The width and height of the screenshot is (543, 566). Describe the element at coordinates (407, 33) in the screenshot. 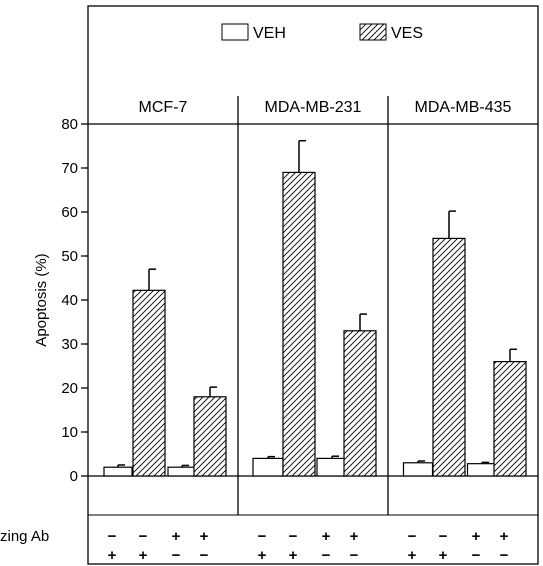

I see `legend-ves-label: VES` at that location.